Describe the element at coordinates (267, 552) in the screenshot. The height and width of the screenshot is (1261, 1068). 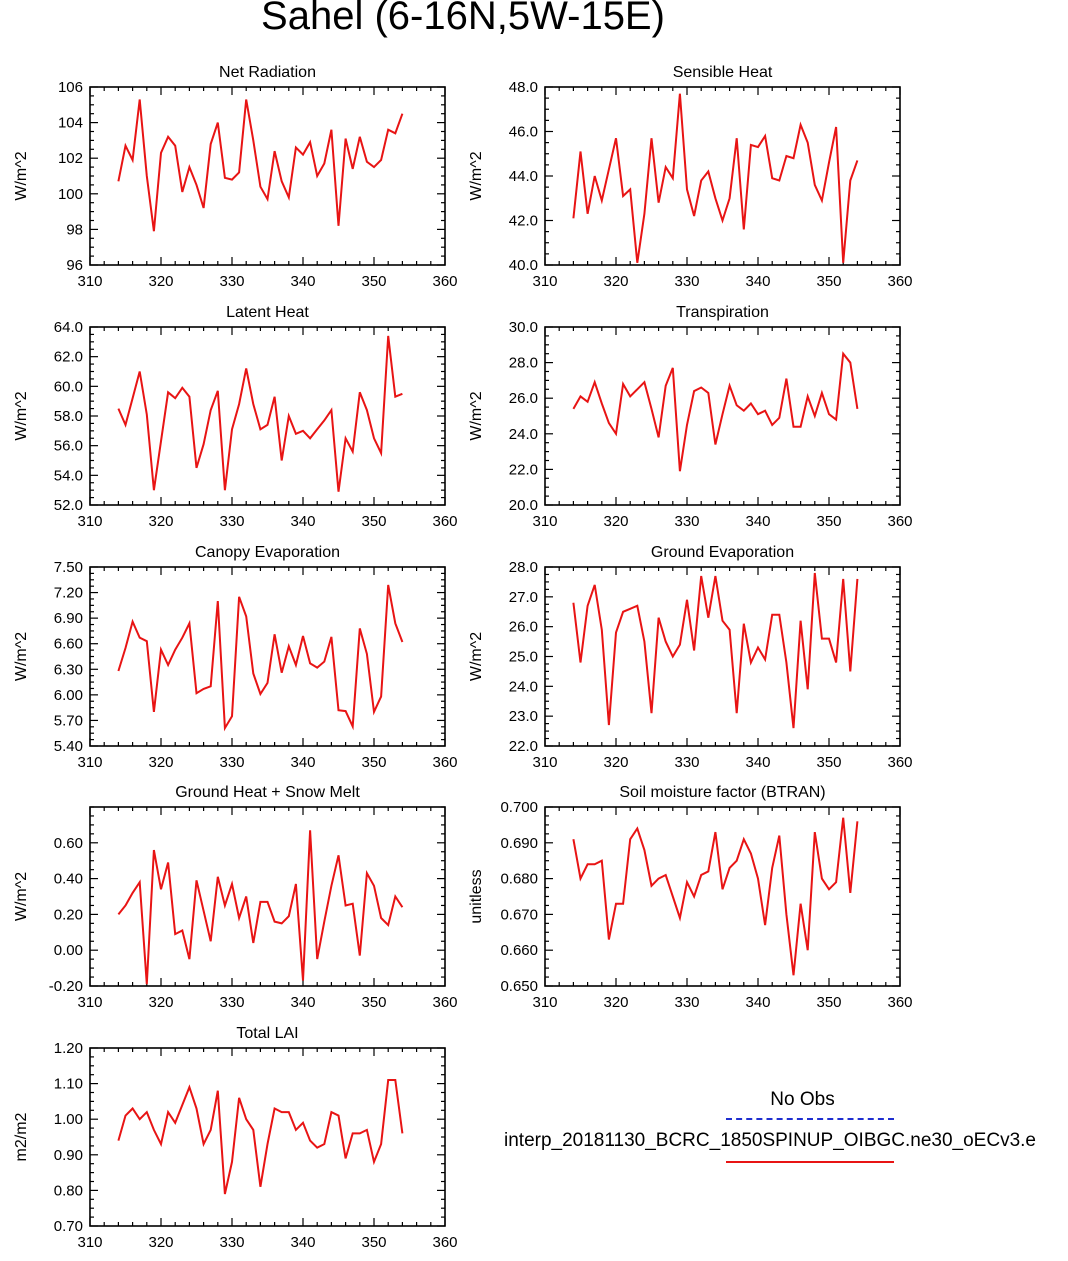
I see `chart-title: Canopy Evaporation` at that location.